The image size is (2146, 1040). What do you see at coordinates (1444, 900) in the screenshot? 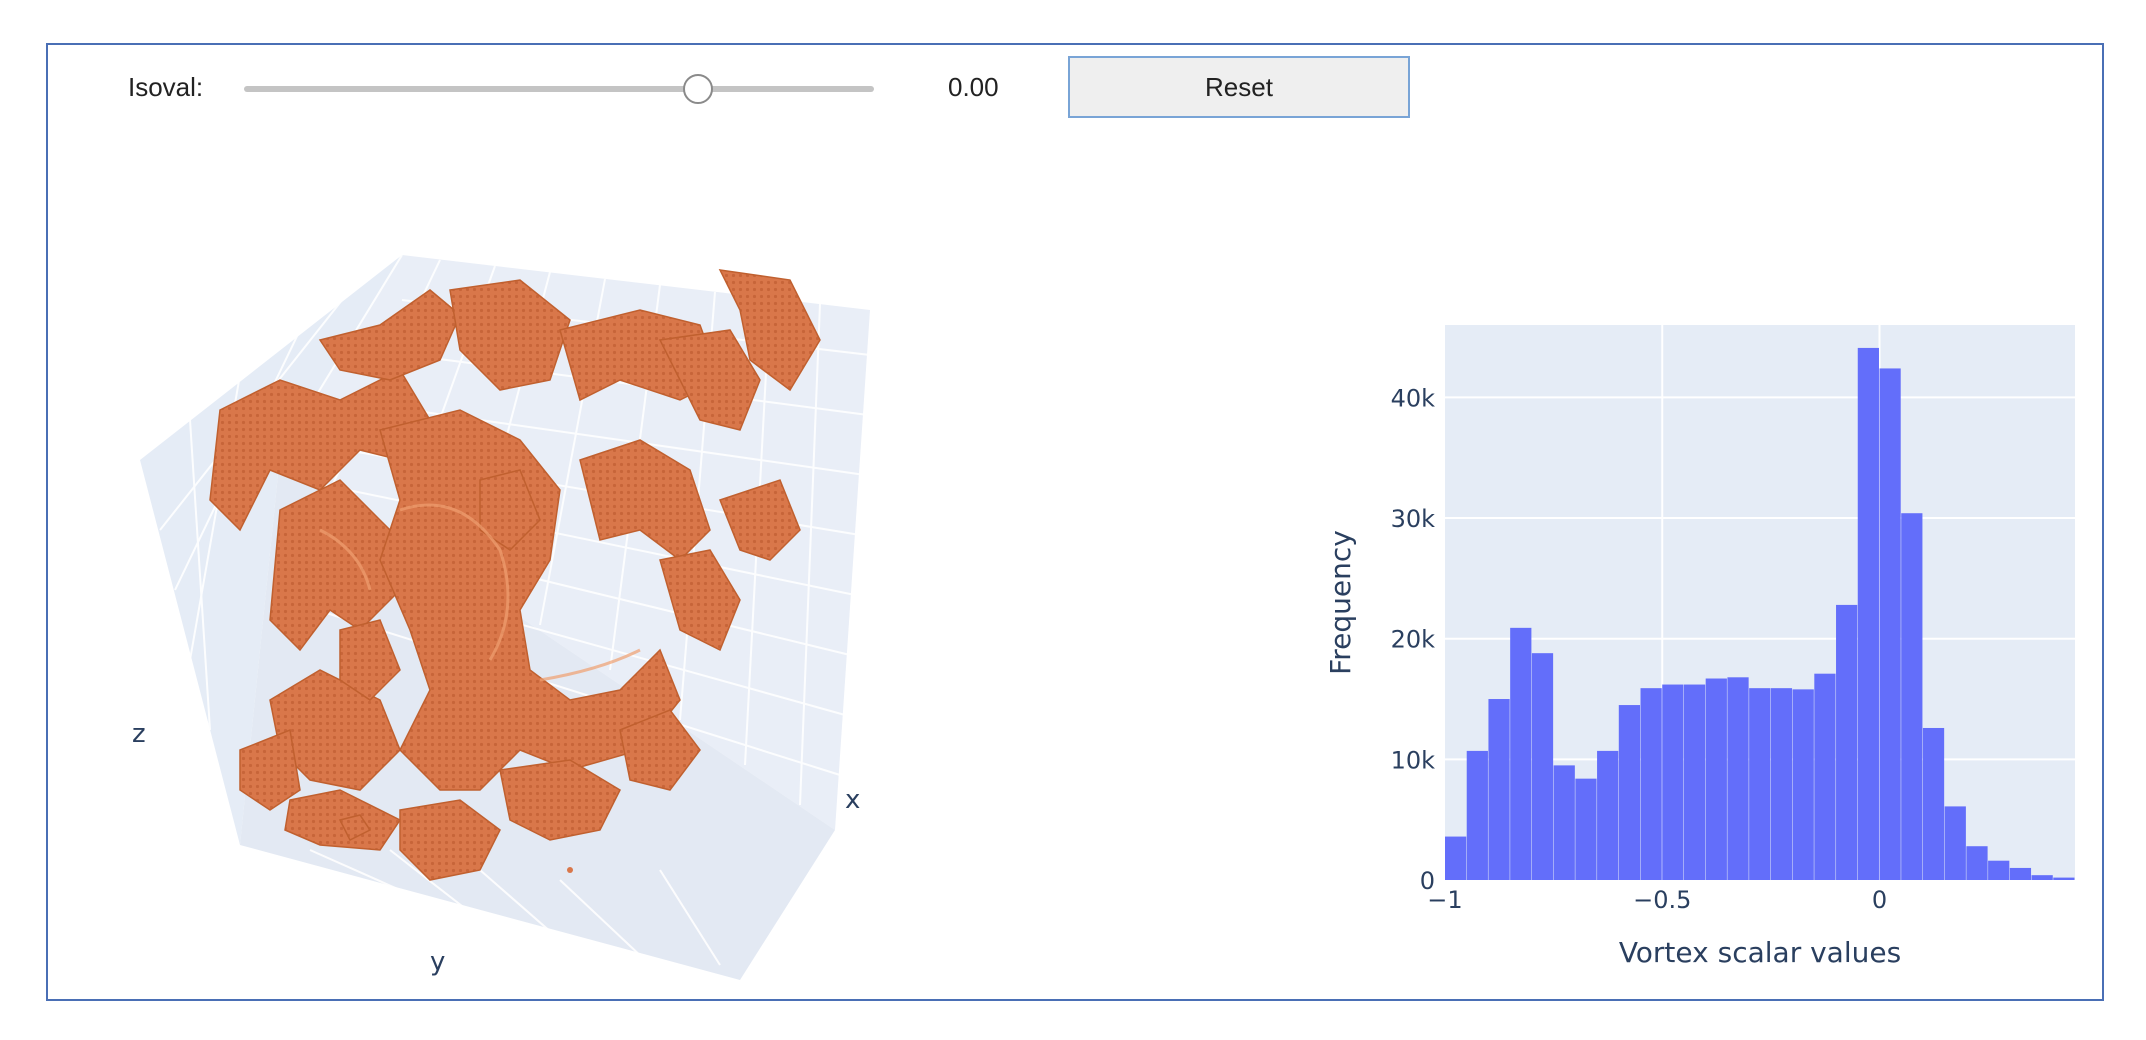
I see `x-tick-label: −1` at bounding box center [1444, 900].